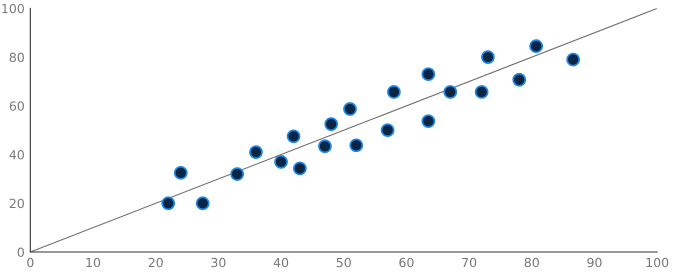 The image size is (674, 280). What do you see at coordinates (281, 263) in the screenshot?
I see `x-tick-label: 40` at bounding box center [281, 263].